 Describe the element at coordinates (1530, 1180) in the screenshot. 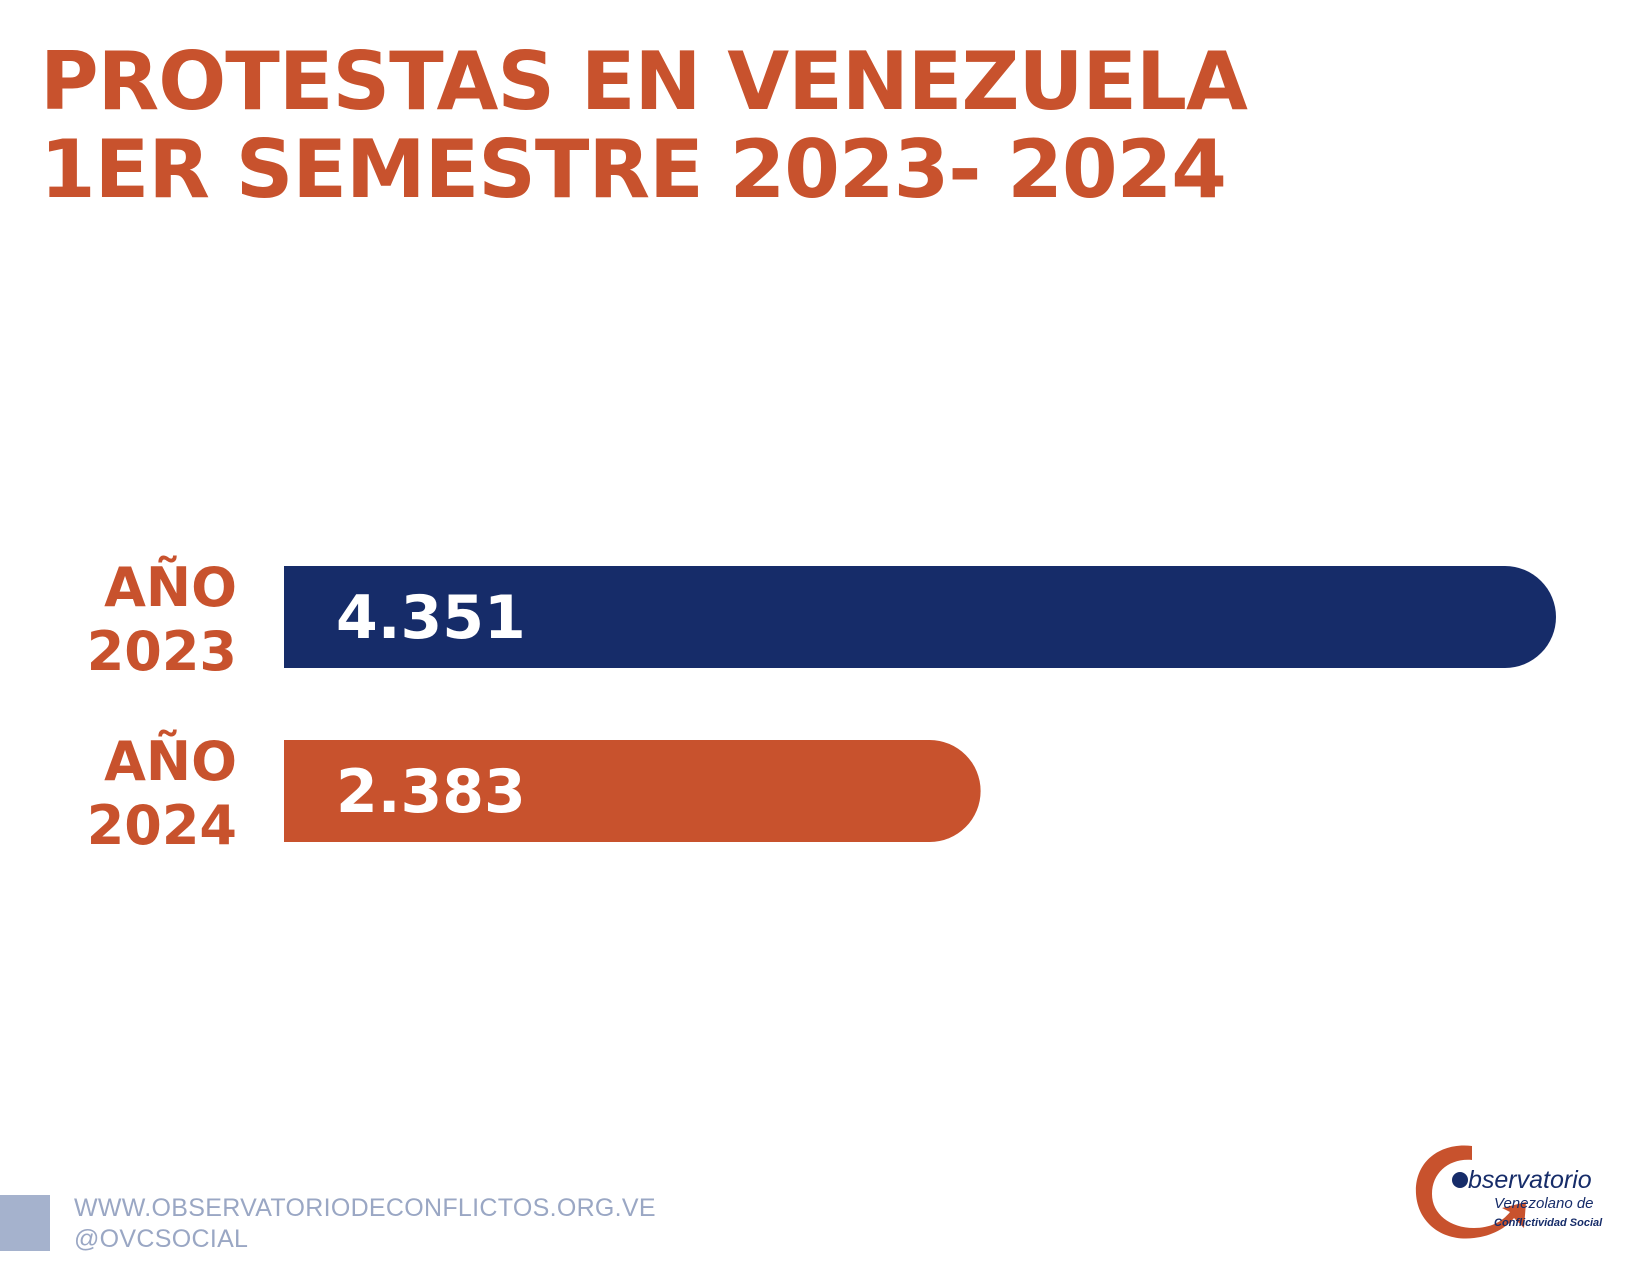

I see `logo-word: bservatorio` at that location.